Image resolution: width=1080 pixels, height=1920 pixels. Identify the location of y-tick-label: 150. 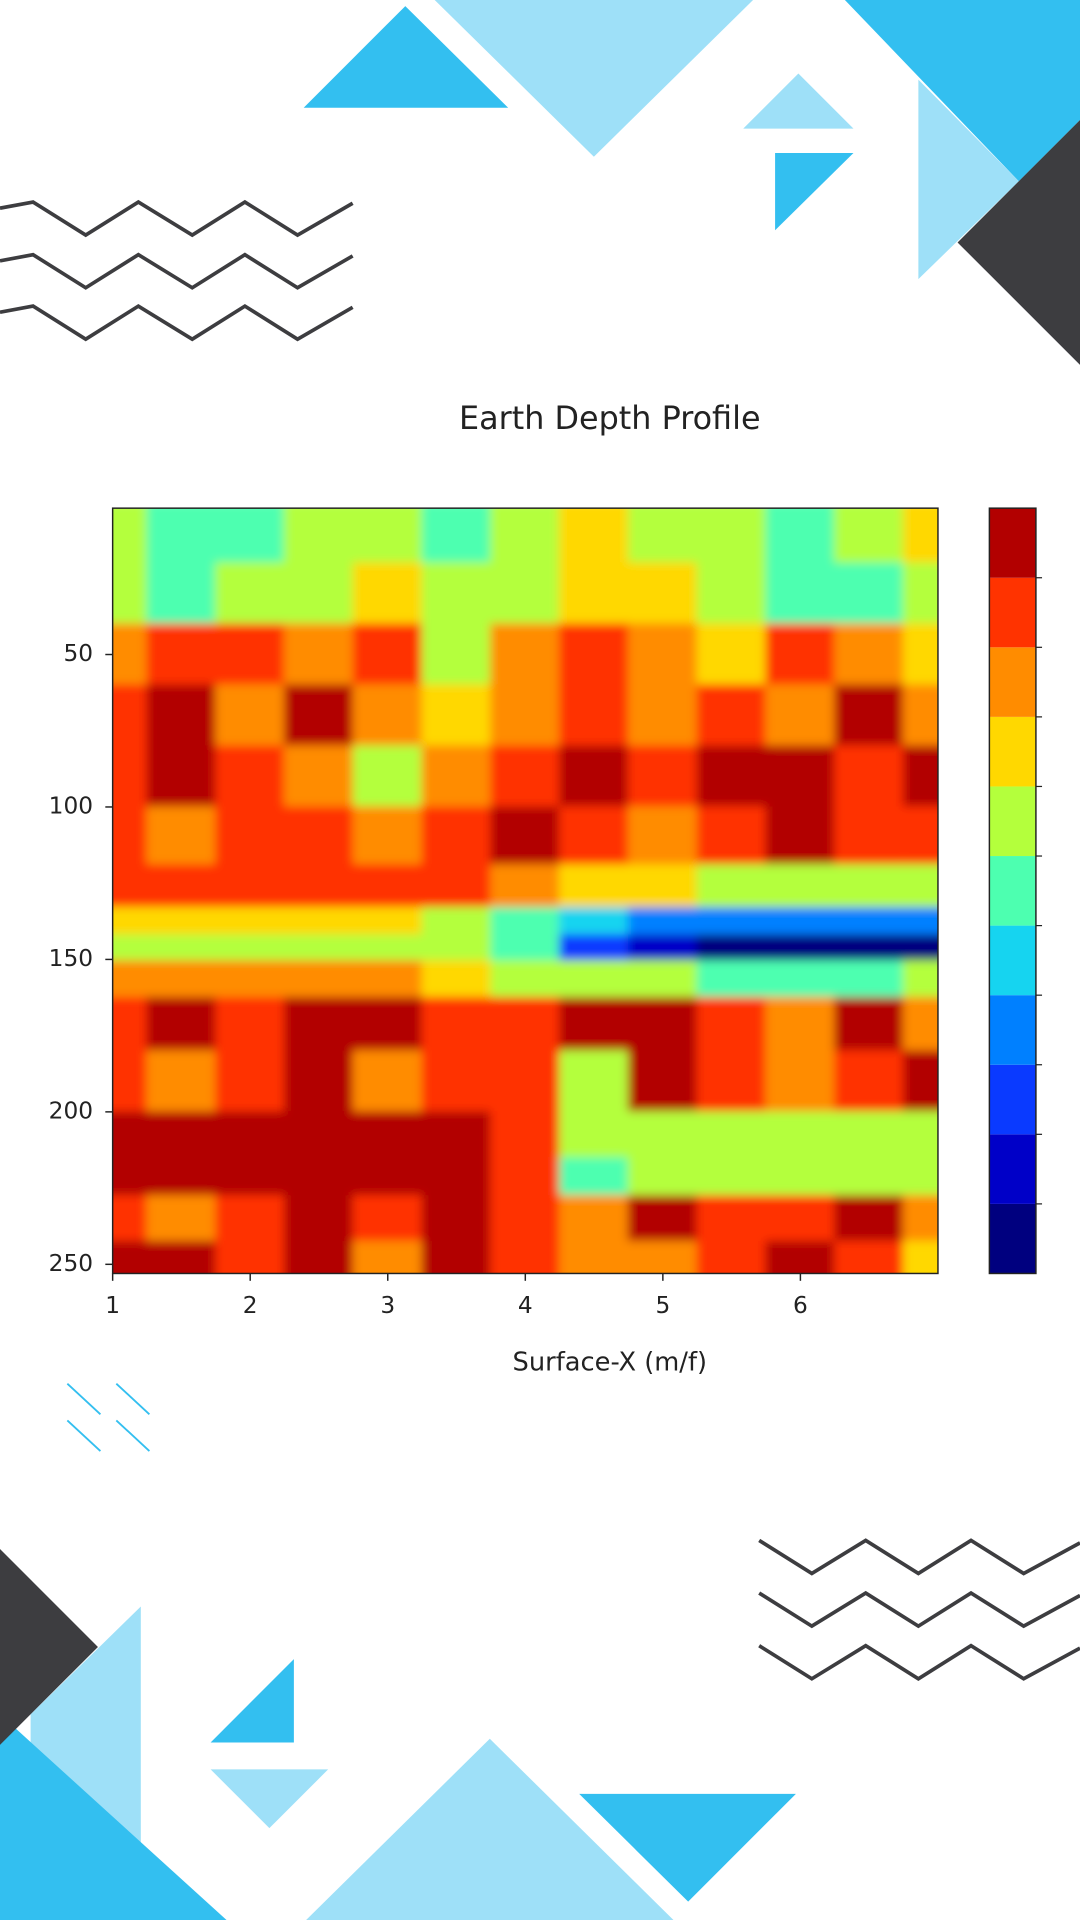
(71, 958).